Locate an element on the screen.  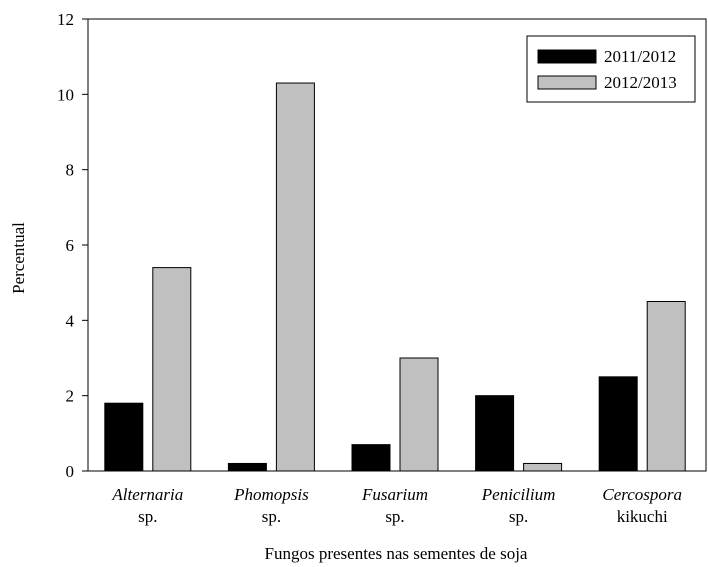
category-label: Alternaria is located at coordinates (147, 494).